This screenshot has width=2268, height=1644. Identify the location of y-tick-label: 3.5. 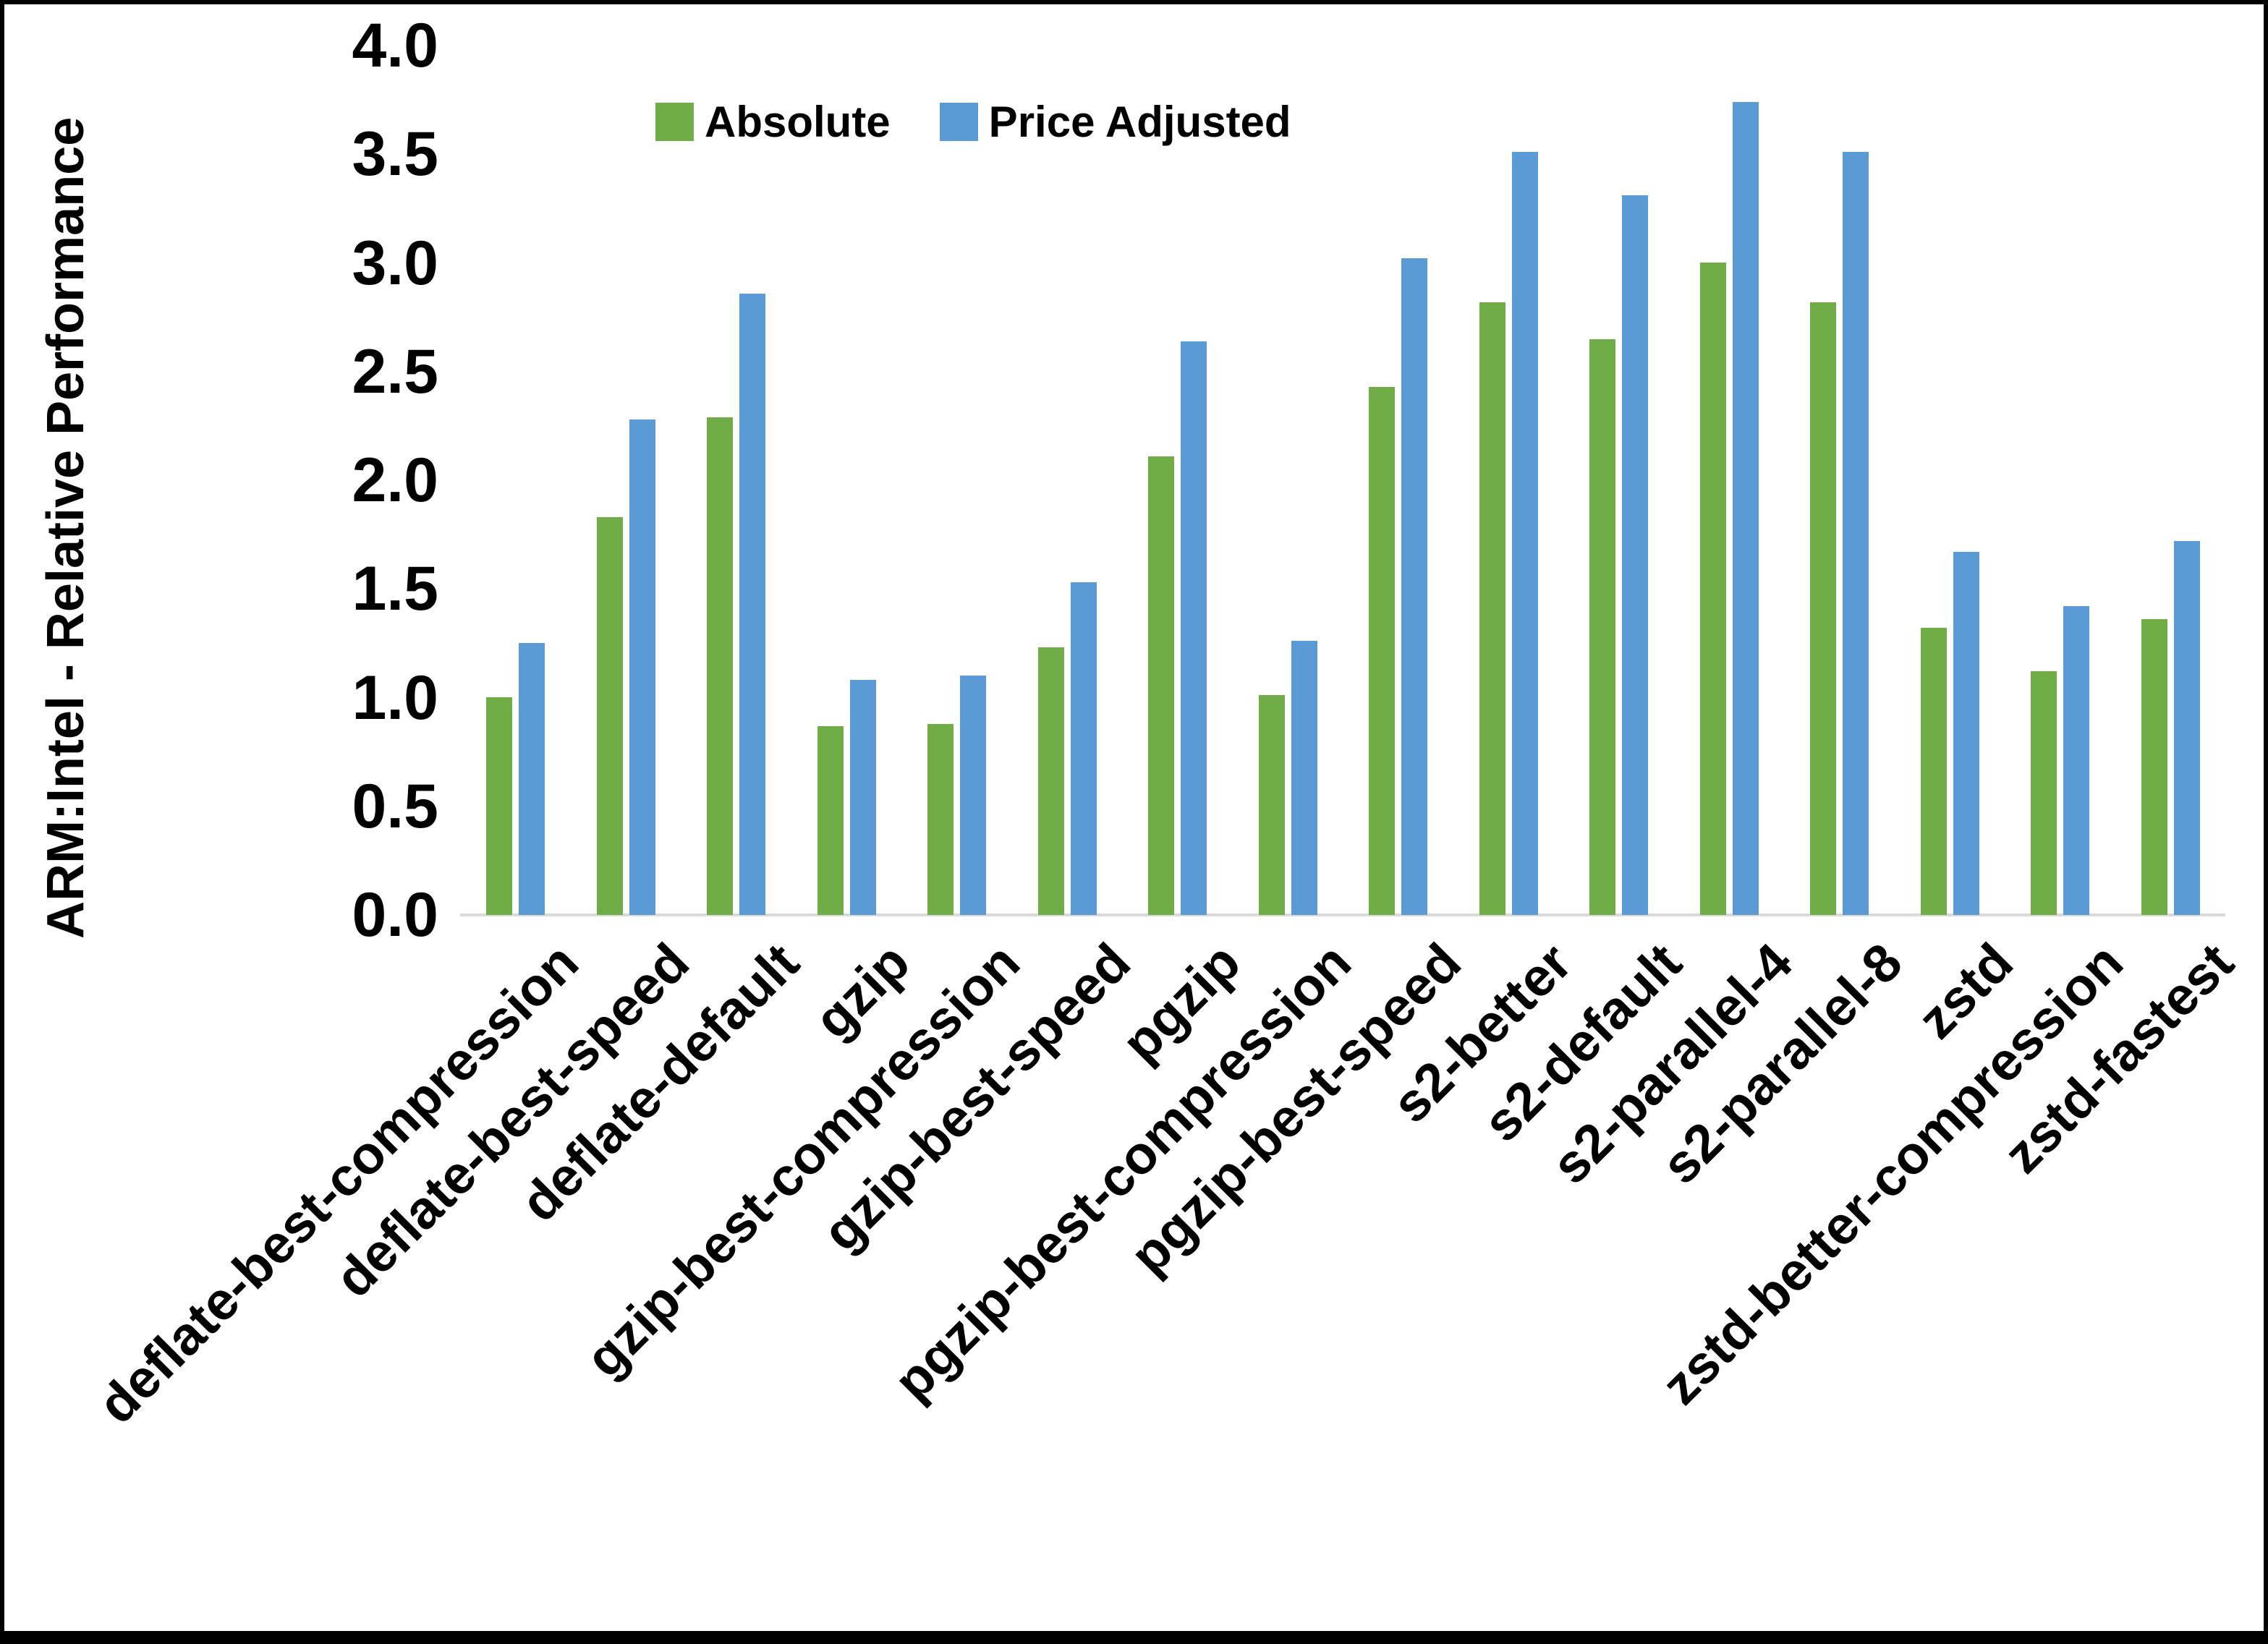
(395, 154).